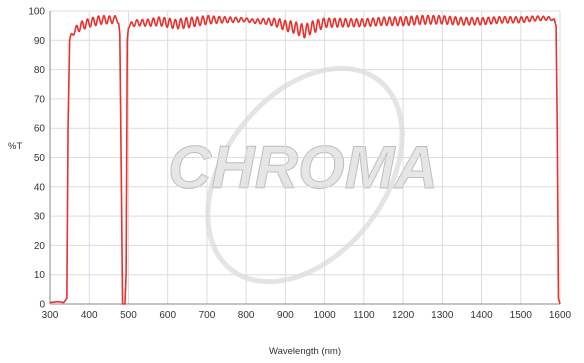 The image size is (584, 363). Describe the element at coordinates (481, 315) in the screenshot. I see `x-tick-label: 1400` at that location.